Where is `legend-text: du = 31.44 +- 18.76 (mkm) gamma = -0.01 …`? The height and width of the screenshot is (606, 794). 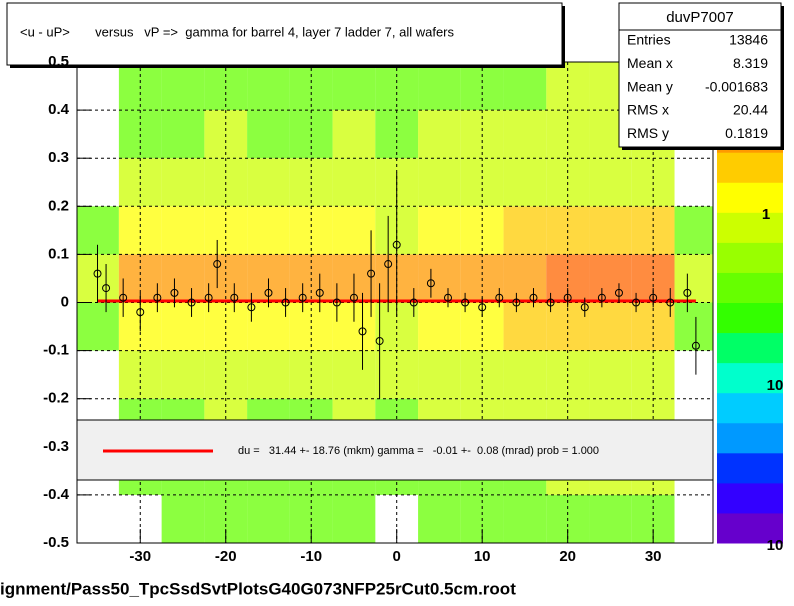
legend-text: du = 31.44 +- 18.76 (mkm) gamma = -0.01 … is located at coordinates (418, 451).